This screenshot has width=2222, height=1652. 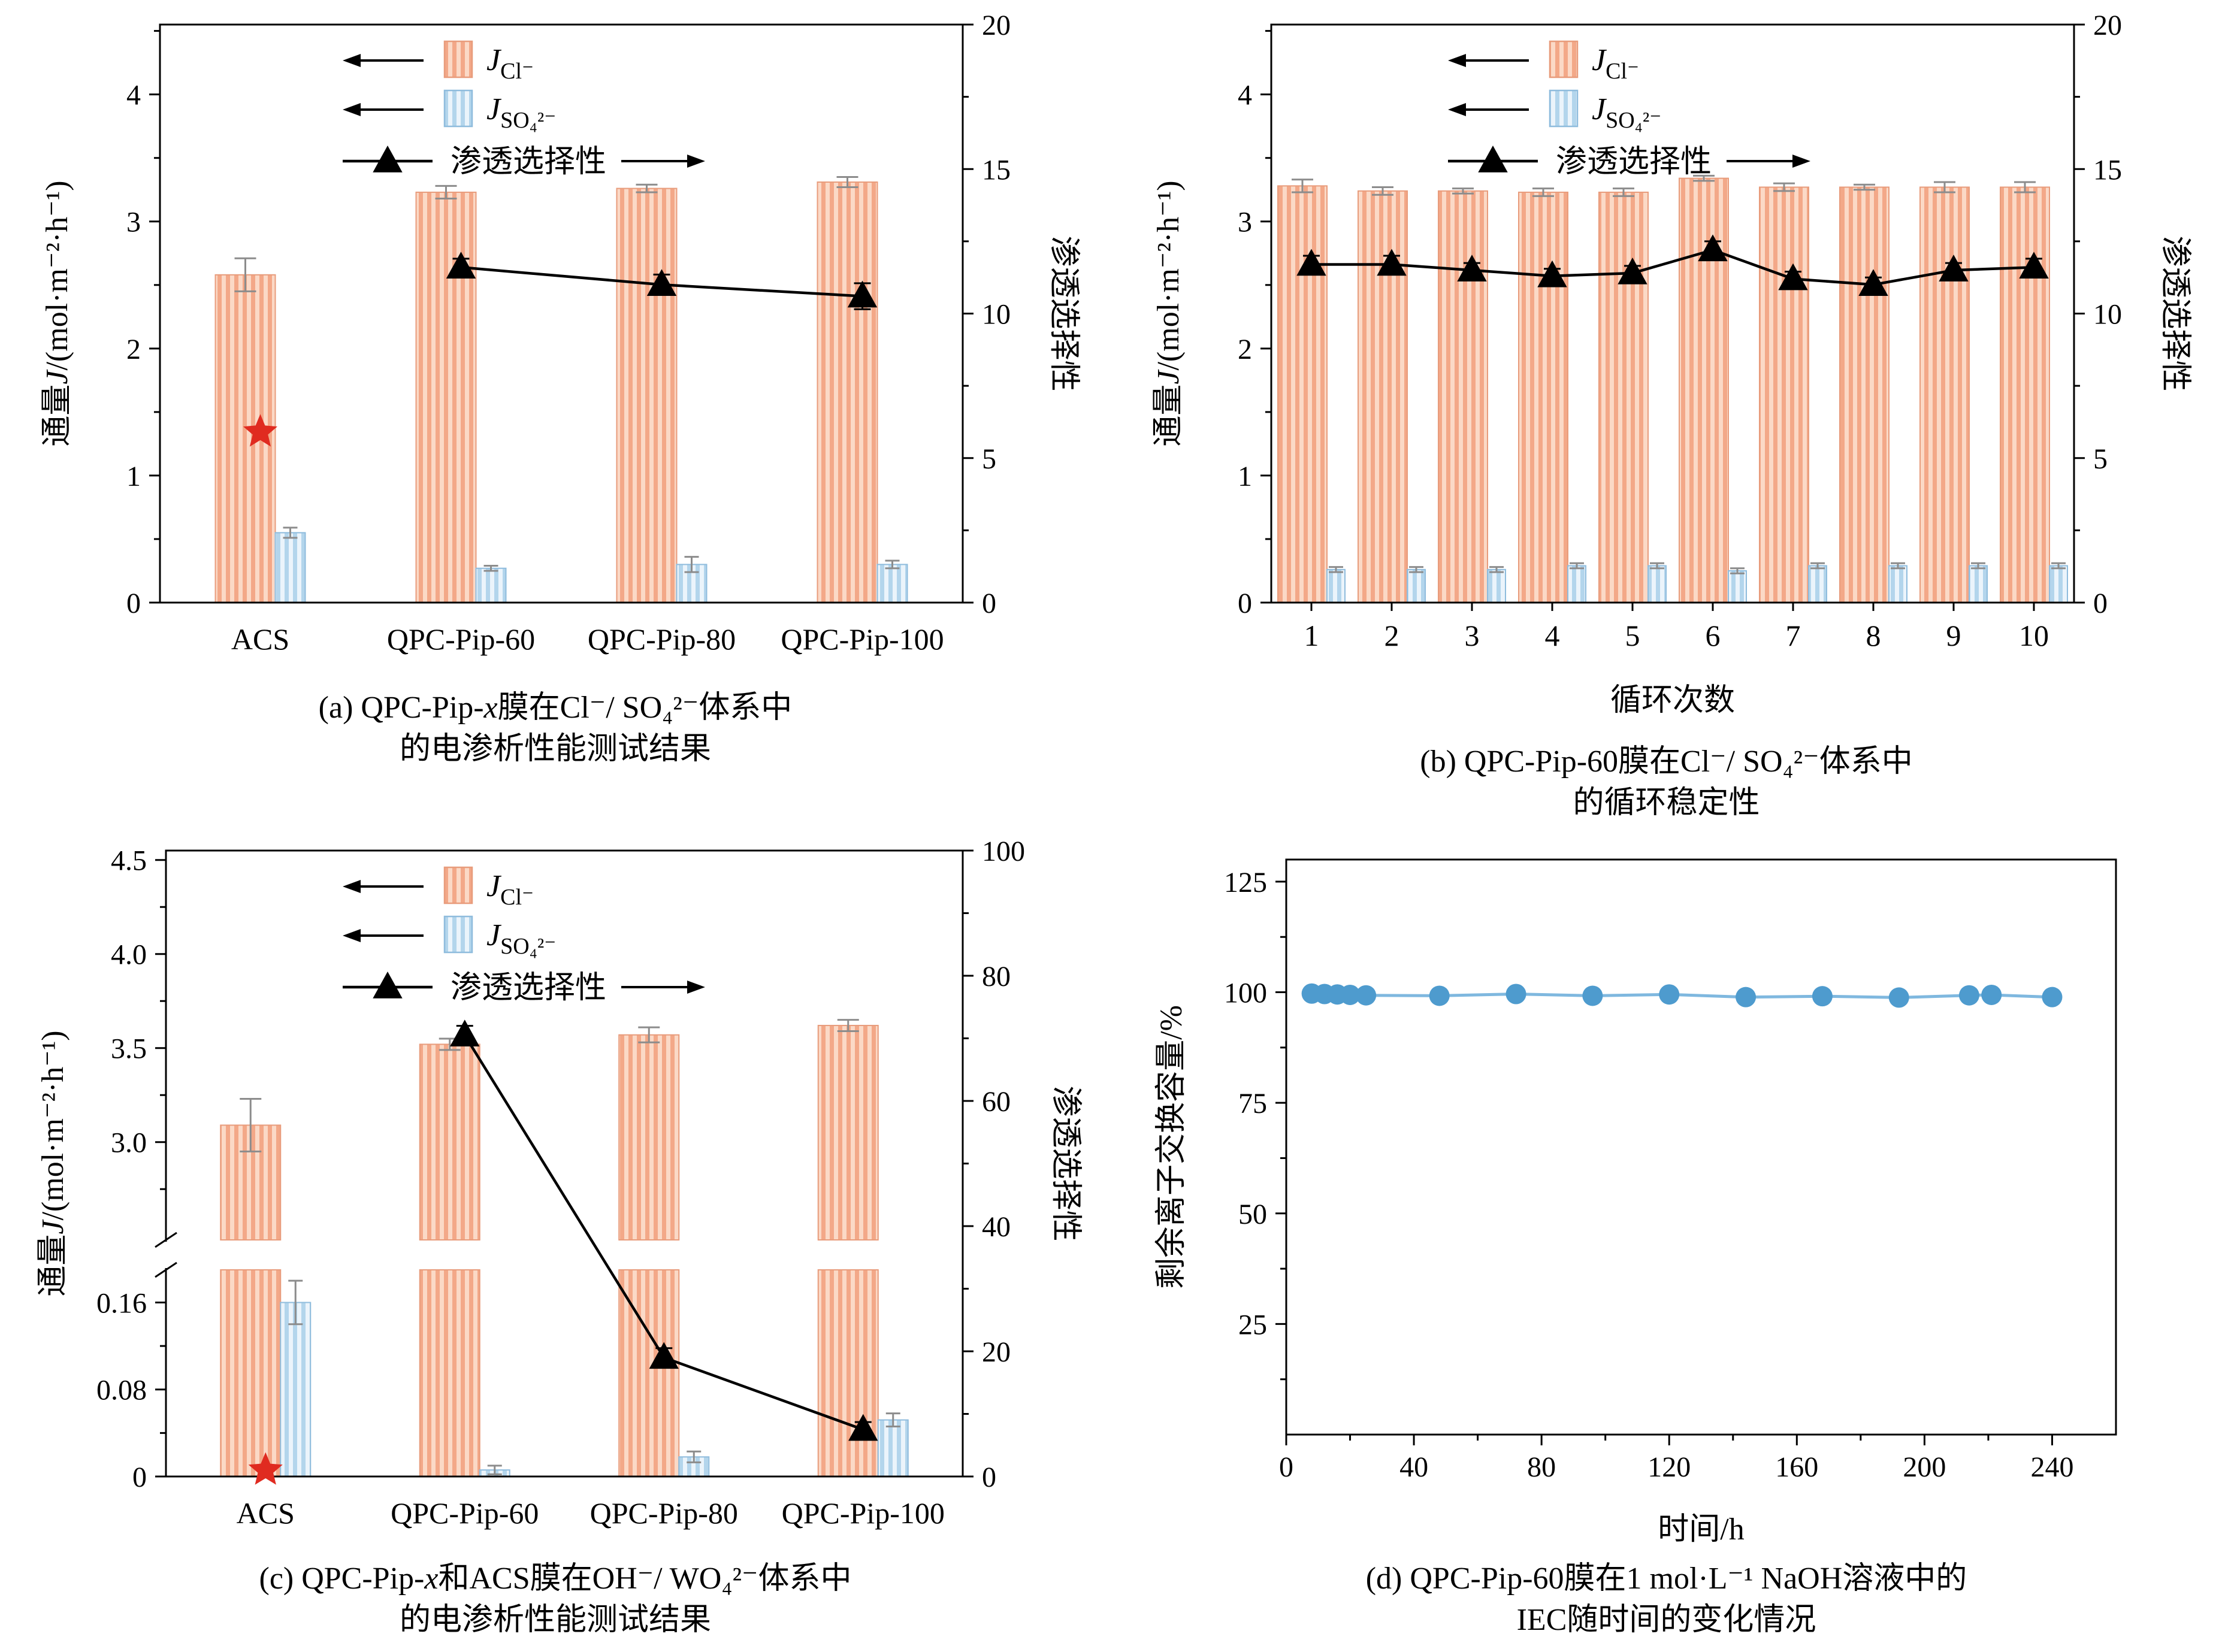 I want to click on left-axis: 0 0.08 0.16 3.0 3.5 4.0 4.5, so click(x=131, y=1169).